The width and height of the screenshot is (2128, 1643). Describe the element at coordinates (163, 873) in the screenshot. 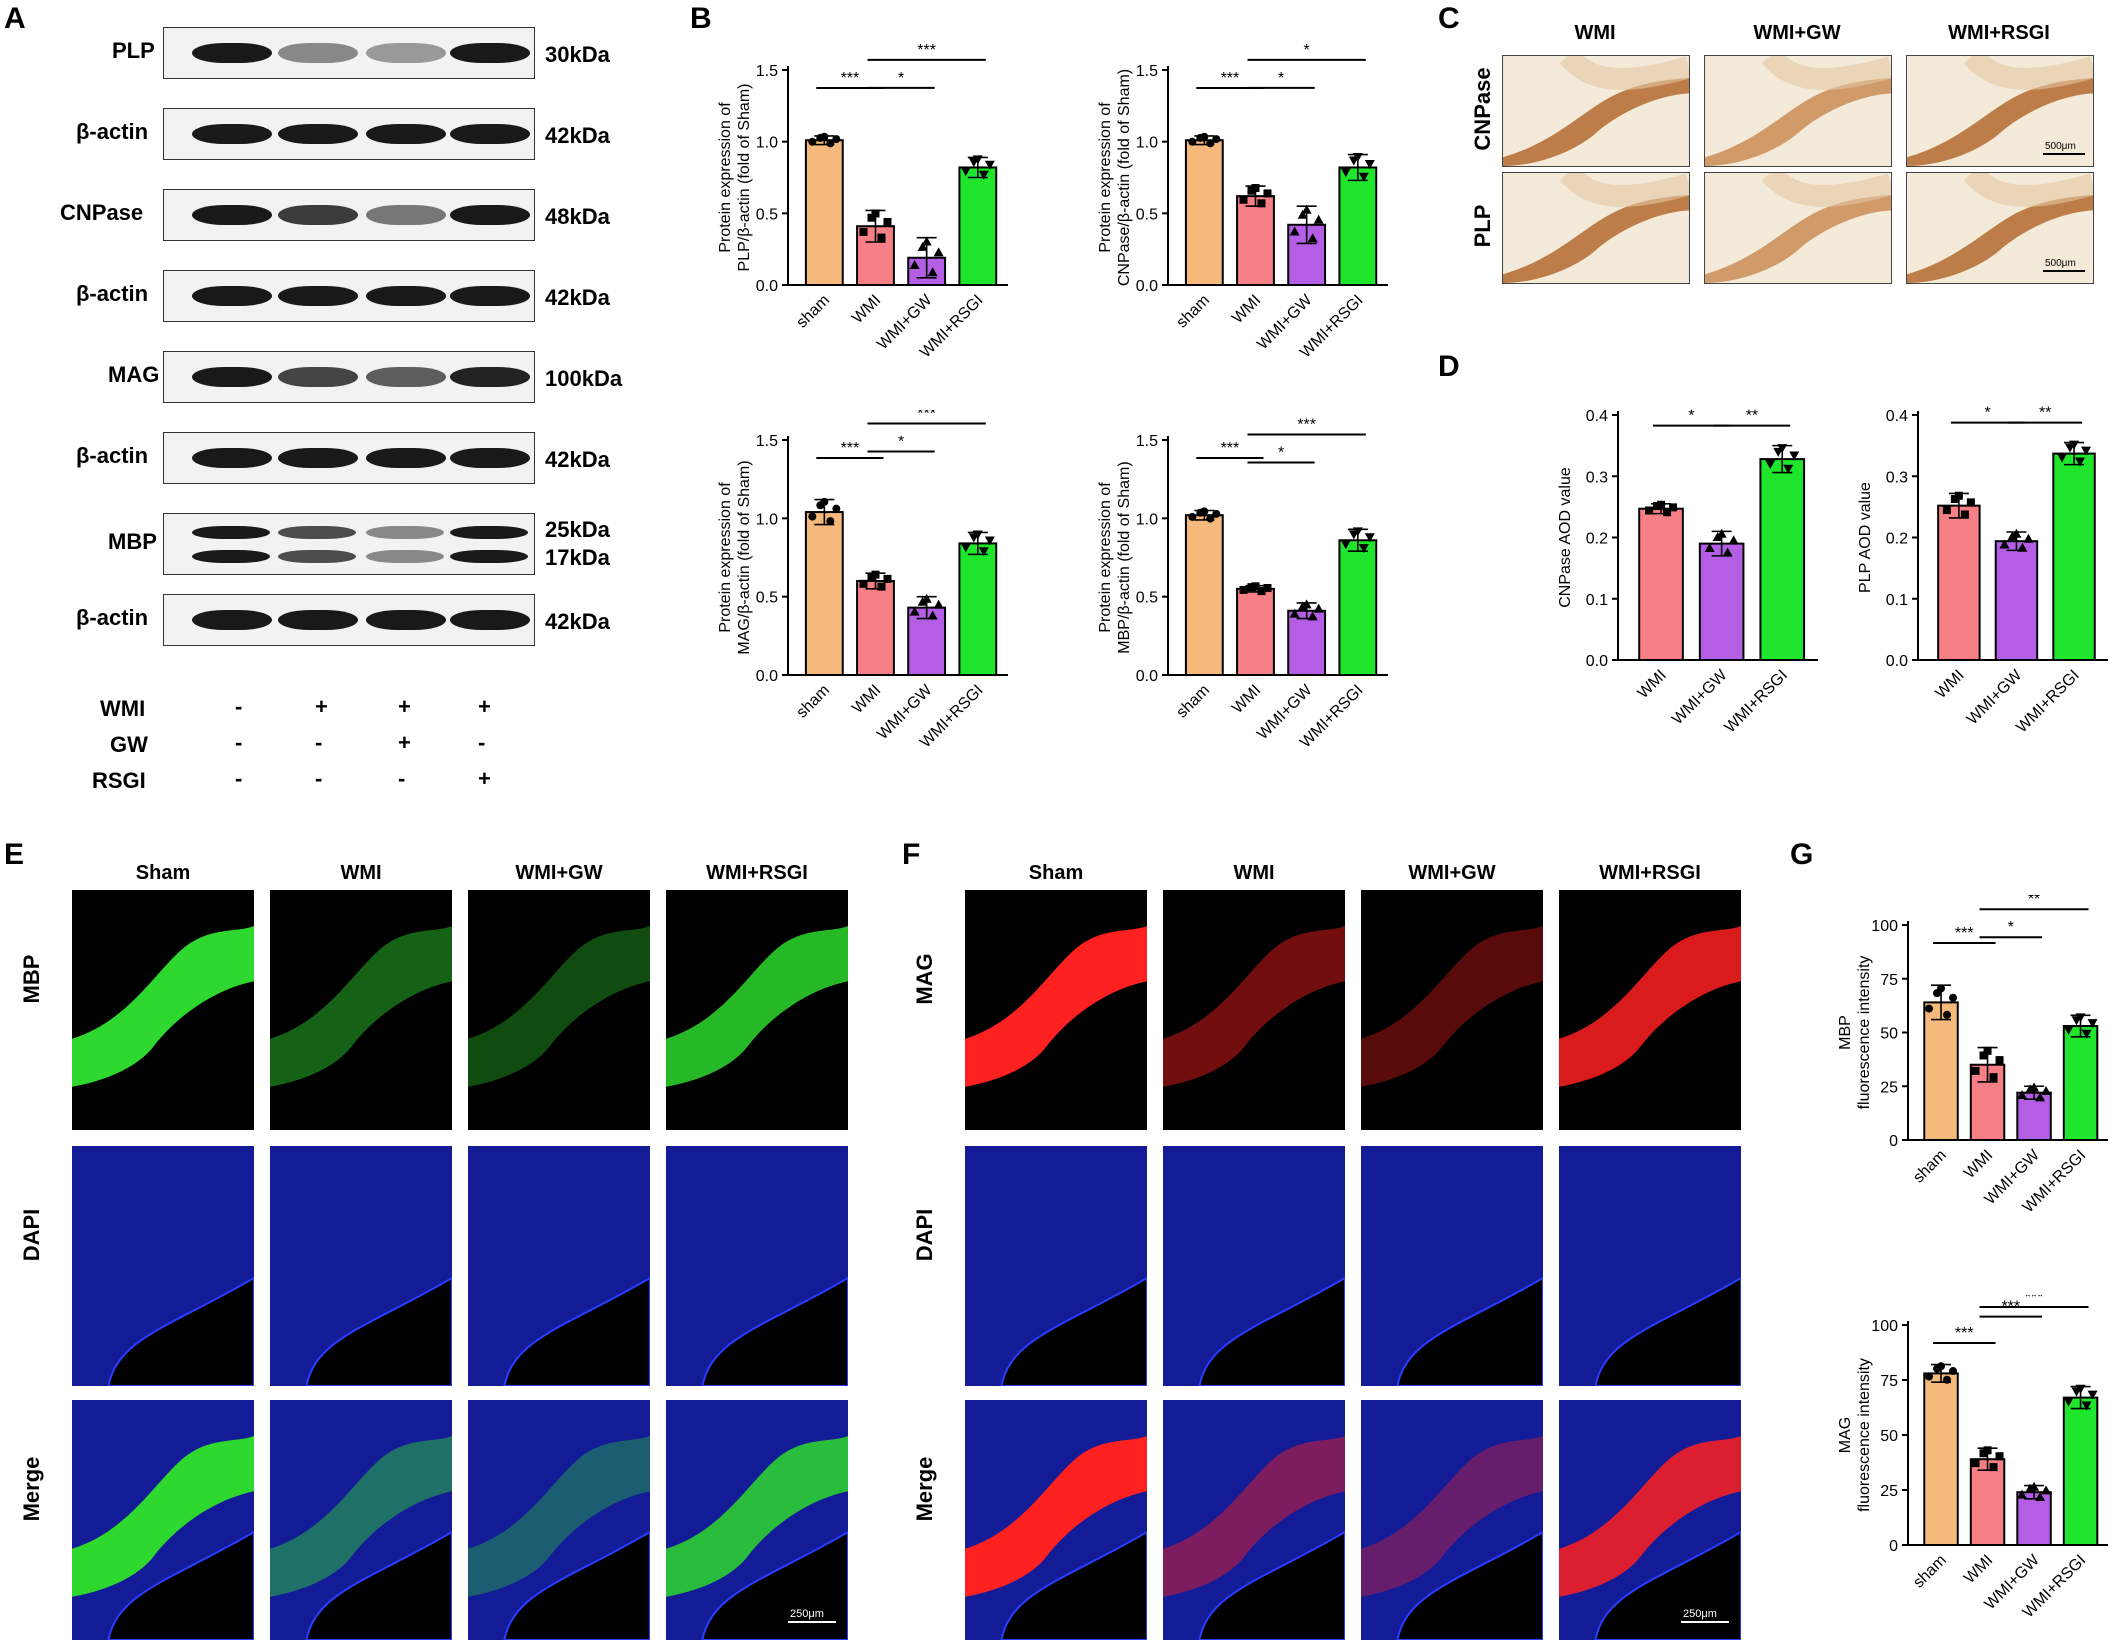

I see `if-column-header: Sham` at that location.